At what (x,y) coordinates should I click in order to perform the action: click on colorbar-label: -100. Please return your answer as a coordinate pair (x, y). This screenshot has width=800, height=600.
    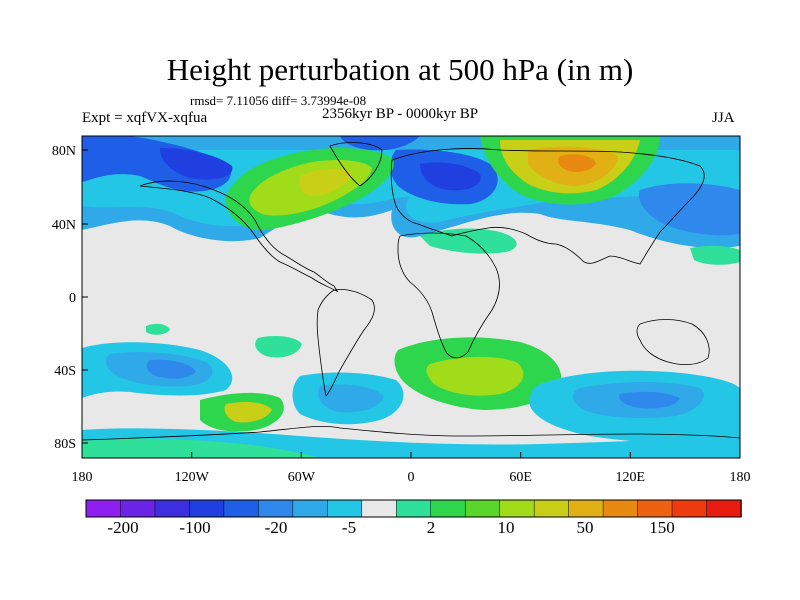
    Looking at the image, I should click on (194, 527).